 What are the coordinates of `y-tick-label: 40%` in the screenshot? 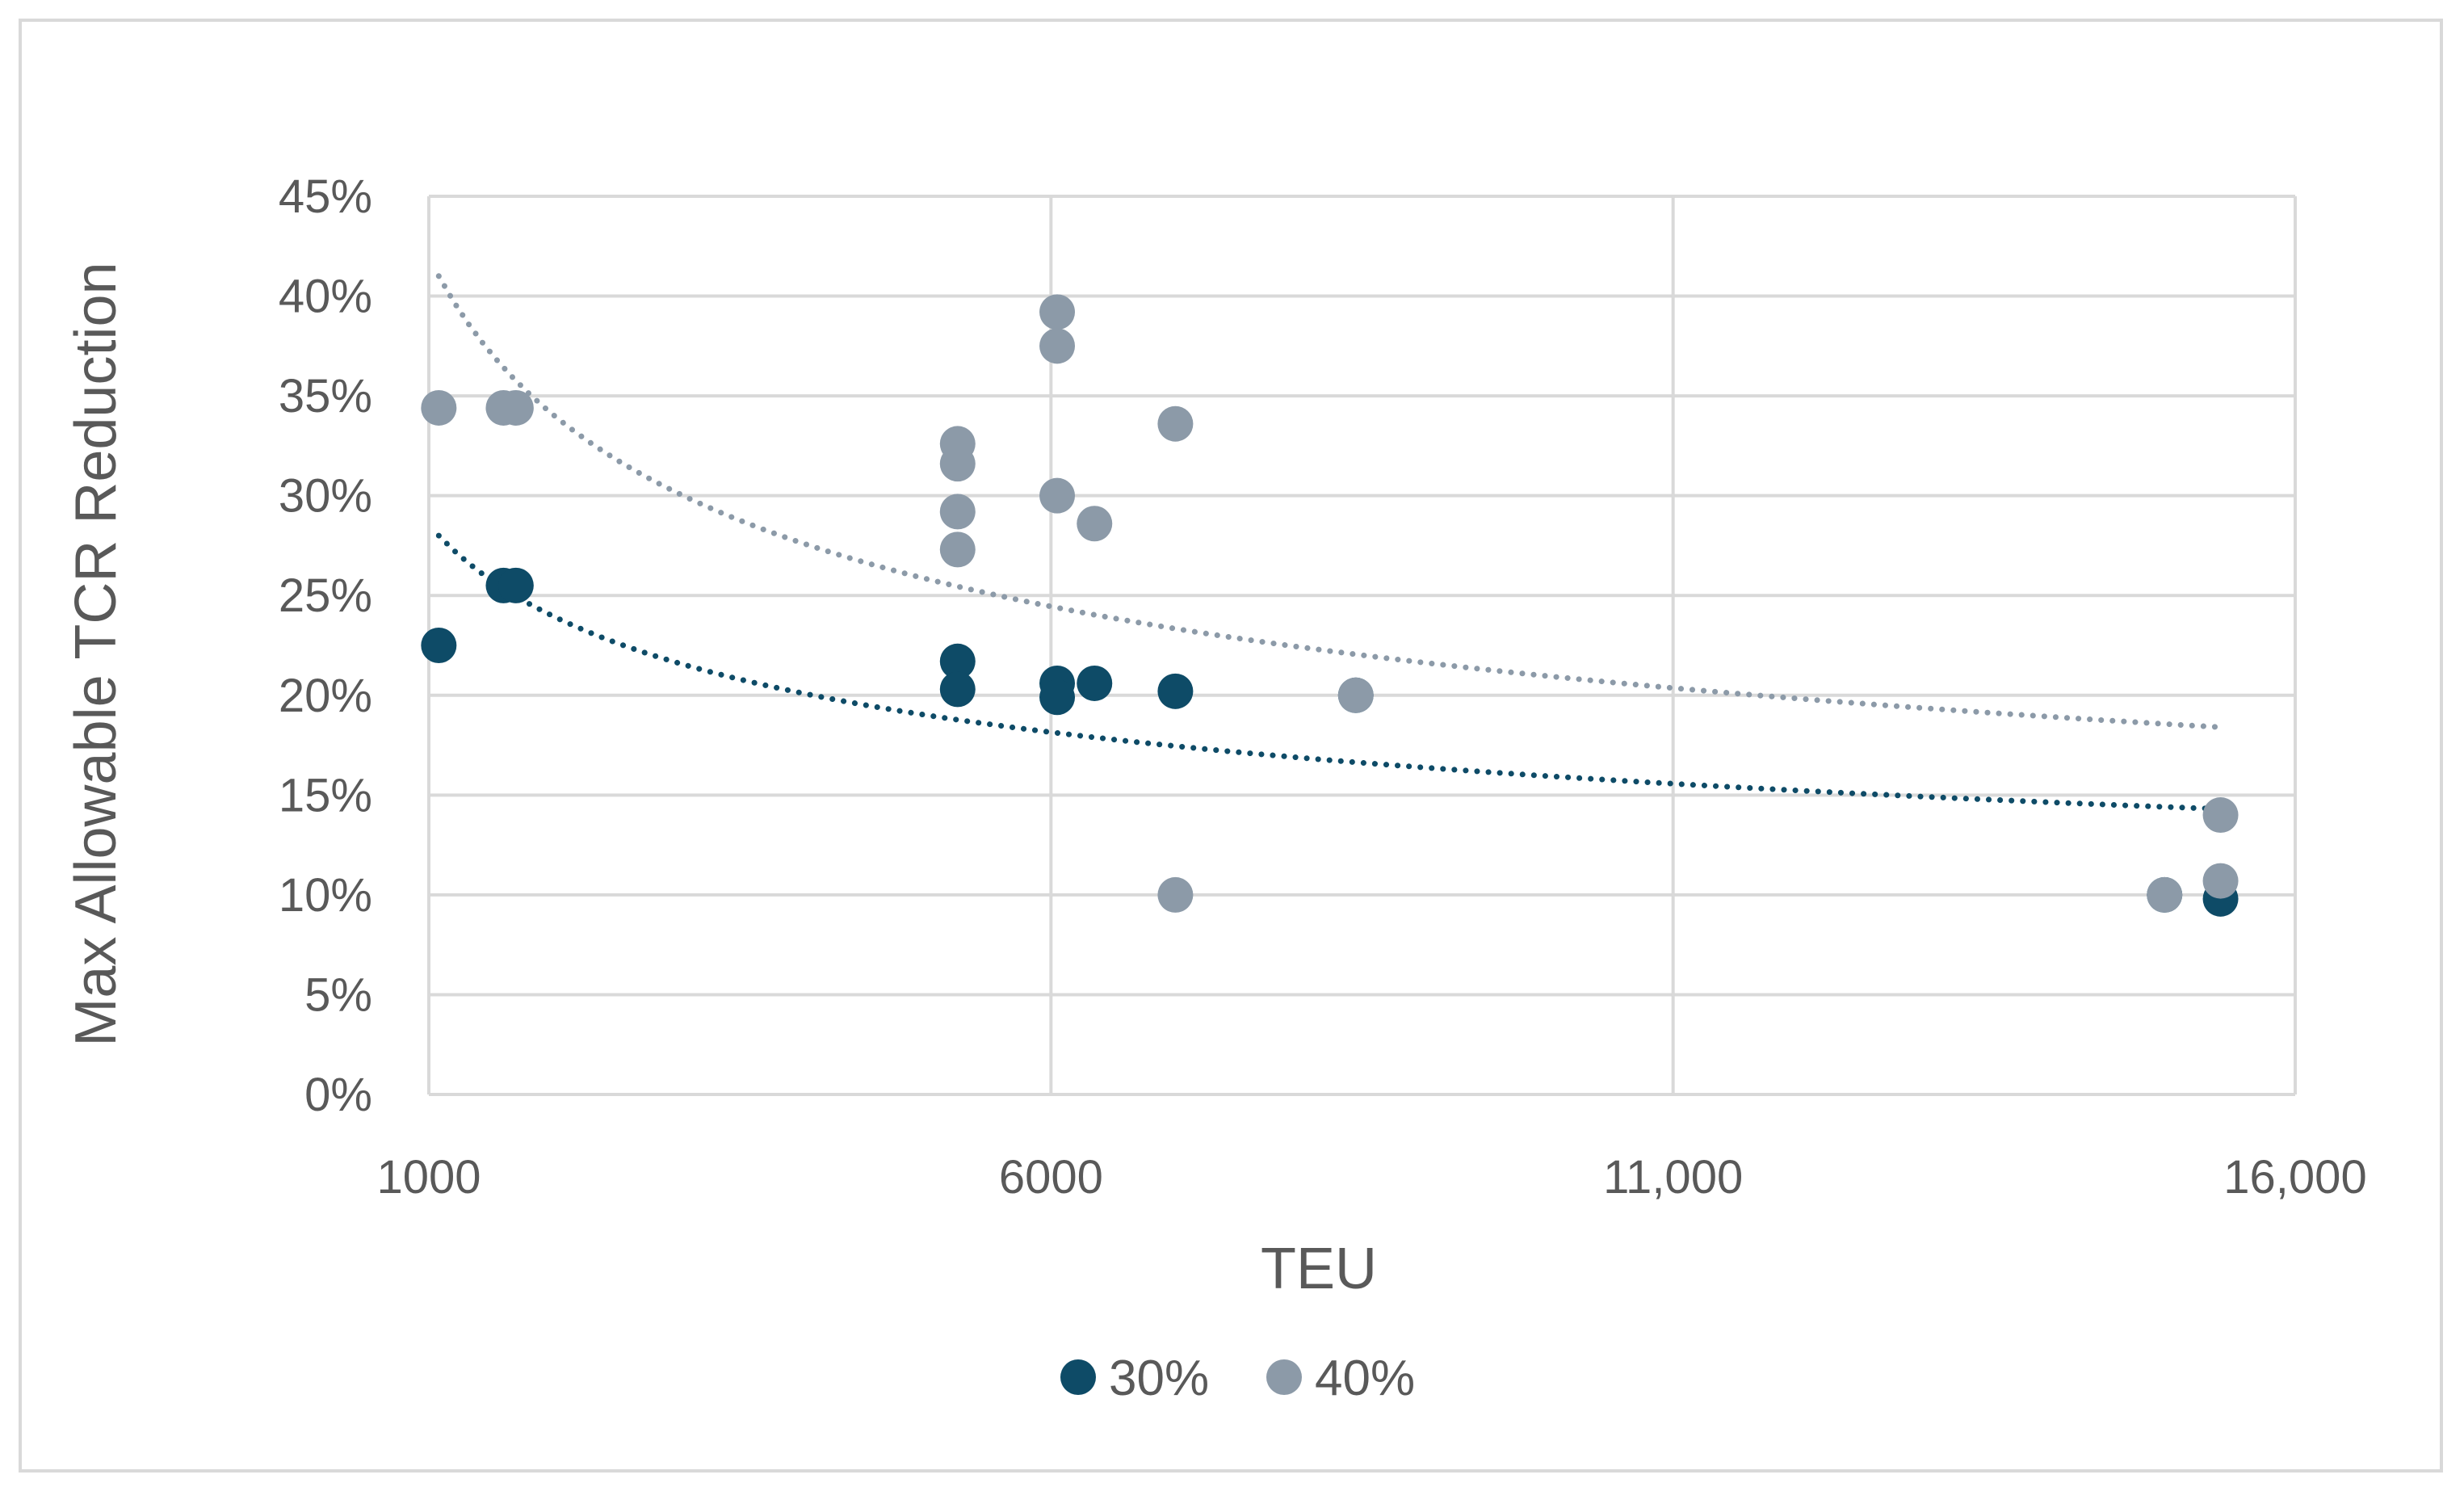 It's located at (325, 297).